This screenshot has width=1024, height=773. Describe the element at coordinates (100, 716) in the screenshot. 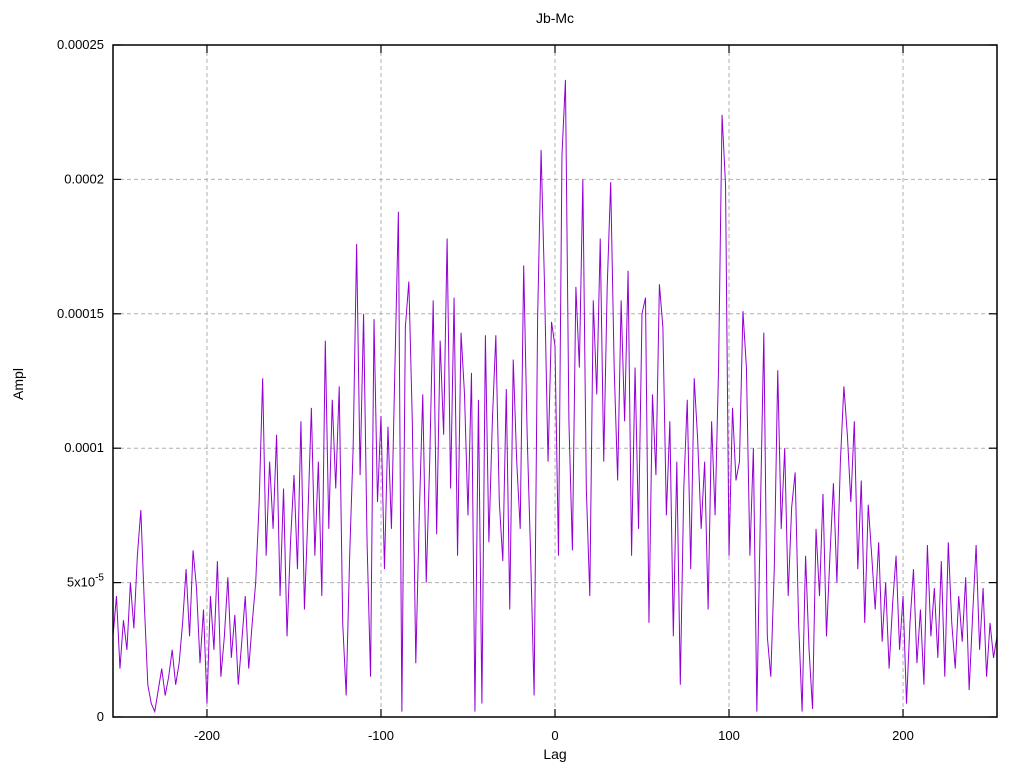

I see `y-tick-label: 0` at that location.